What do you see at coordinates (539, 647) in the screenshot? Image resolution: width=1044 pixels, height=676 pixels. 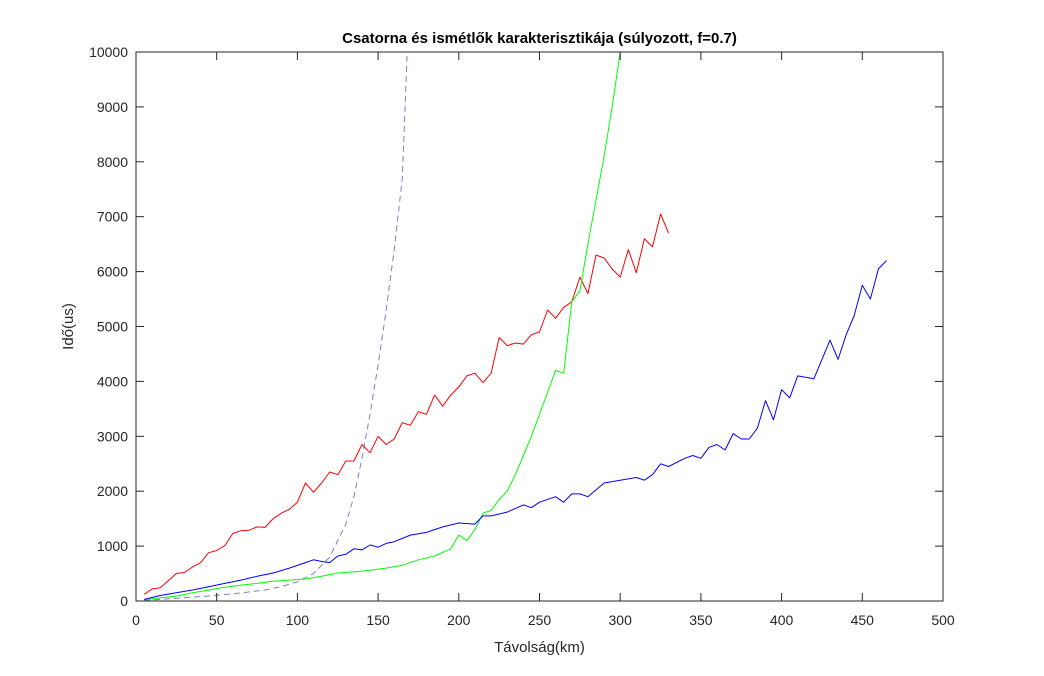 I see `x-axis-title: Távolság(km)` at bounding box center [539, 647].